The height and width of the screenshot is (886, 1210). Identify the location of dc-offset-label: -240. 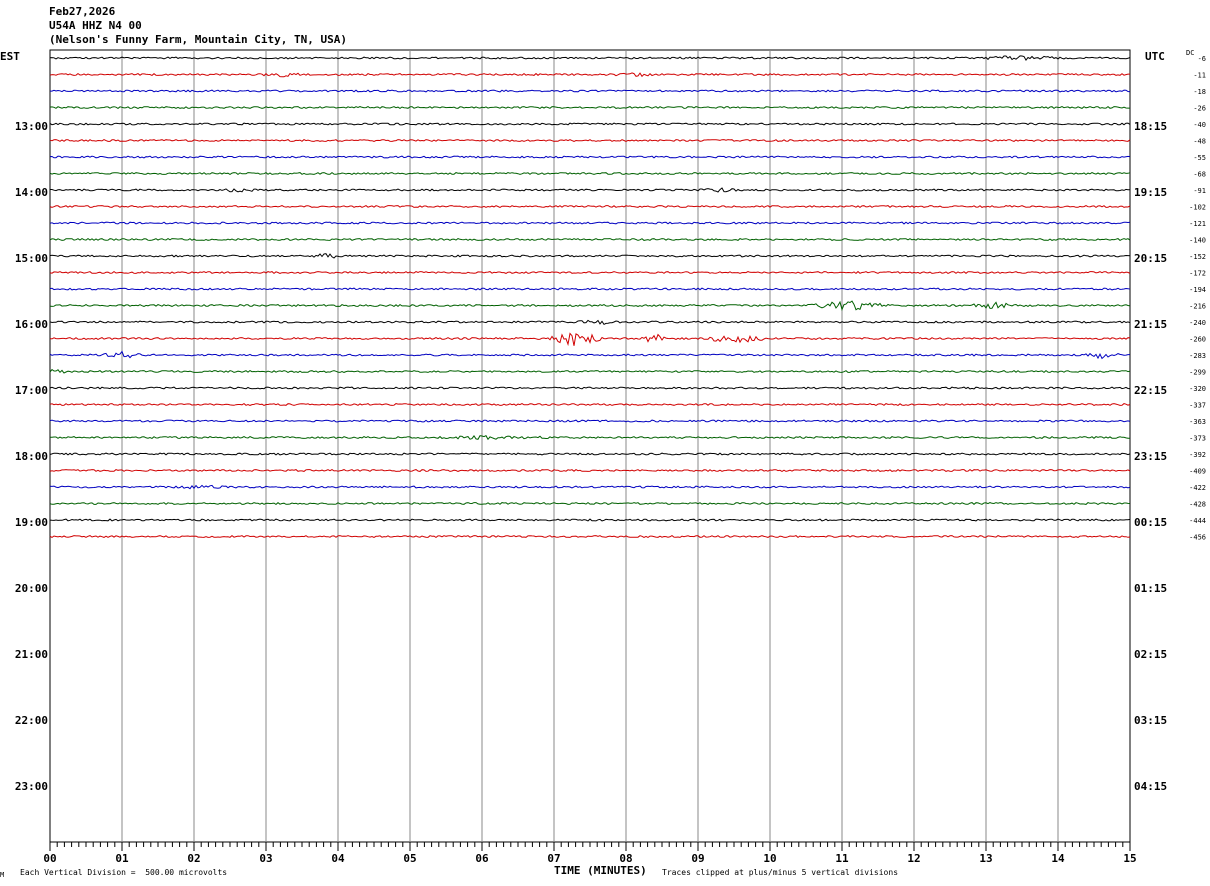
(1197, 323).